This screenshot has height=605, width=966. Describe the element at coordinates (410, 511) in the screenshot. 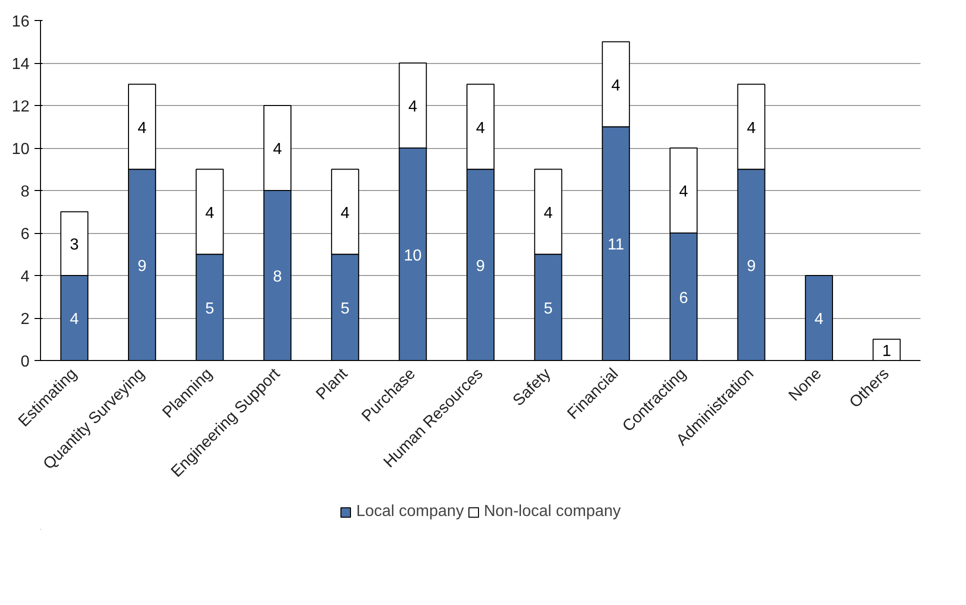

I see `legend-label: Local company` at that location.